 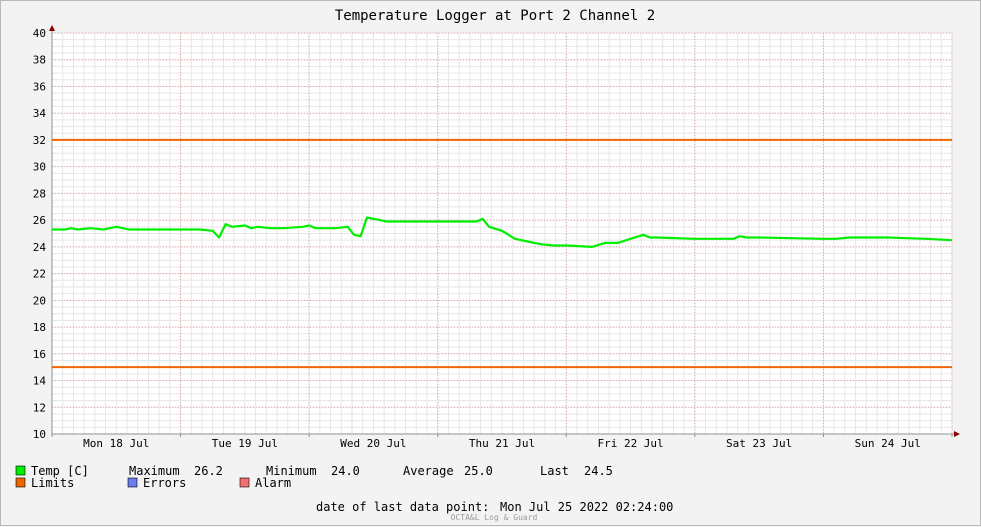 I want to click on stat-maximum-value: 26.2, so click(x=208, y=471).